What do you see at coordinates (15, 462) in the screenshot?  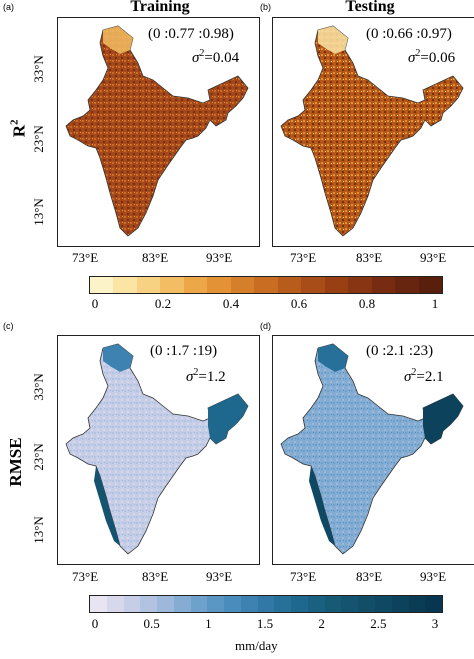 I see `row-title-rmse: RMSE` at bounding box center [15, 462].